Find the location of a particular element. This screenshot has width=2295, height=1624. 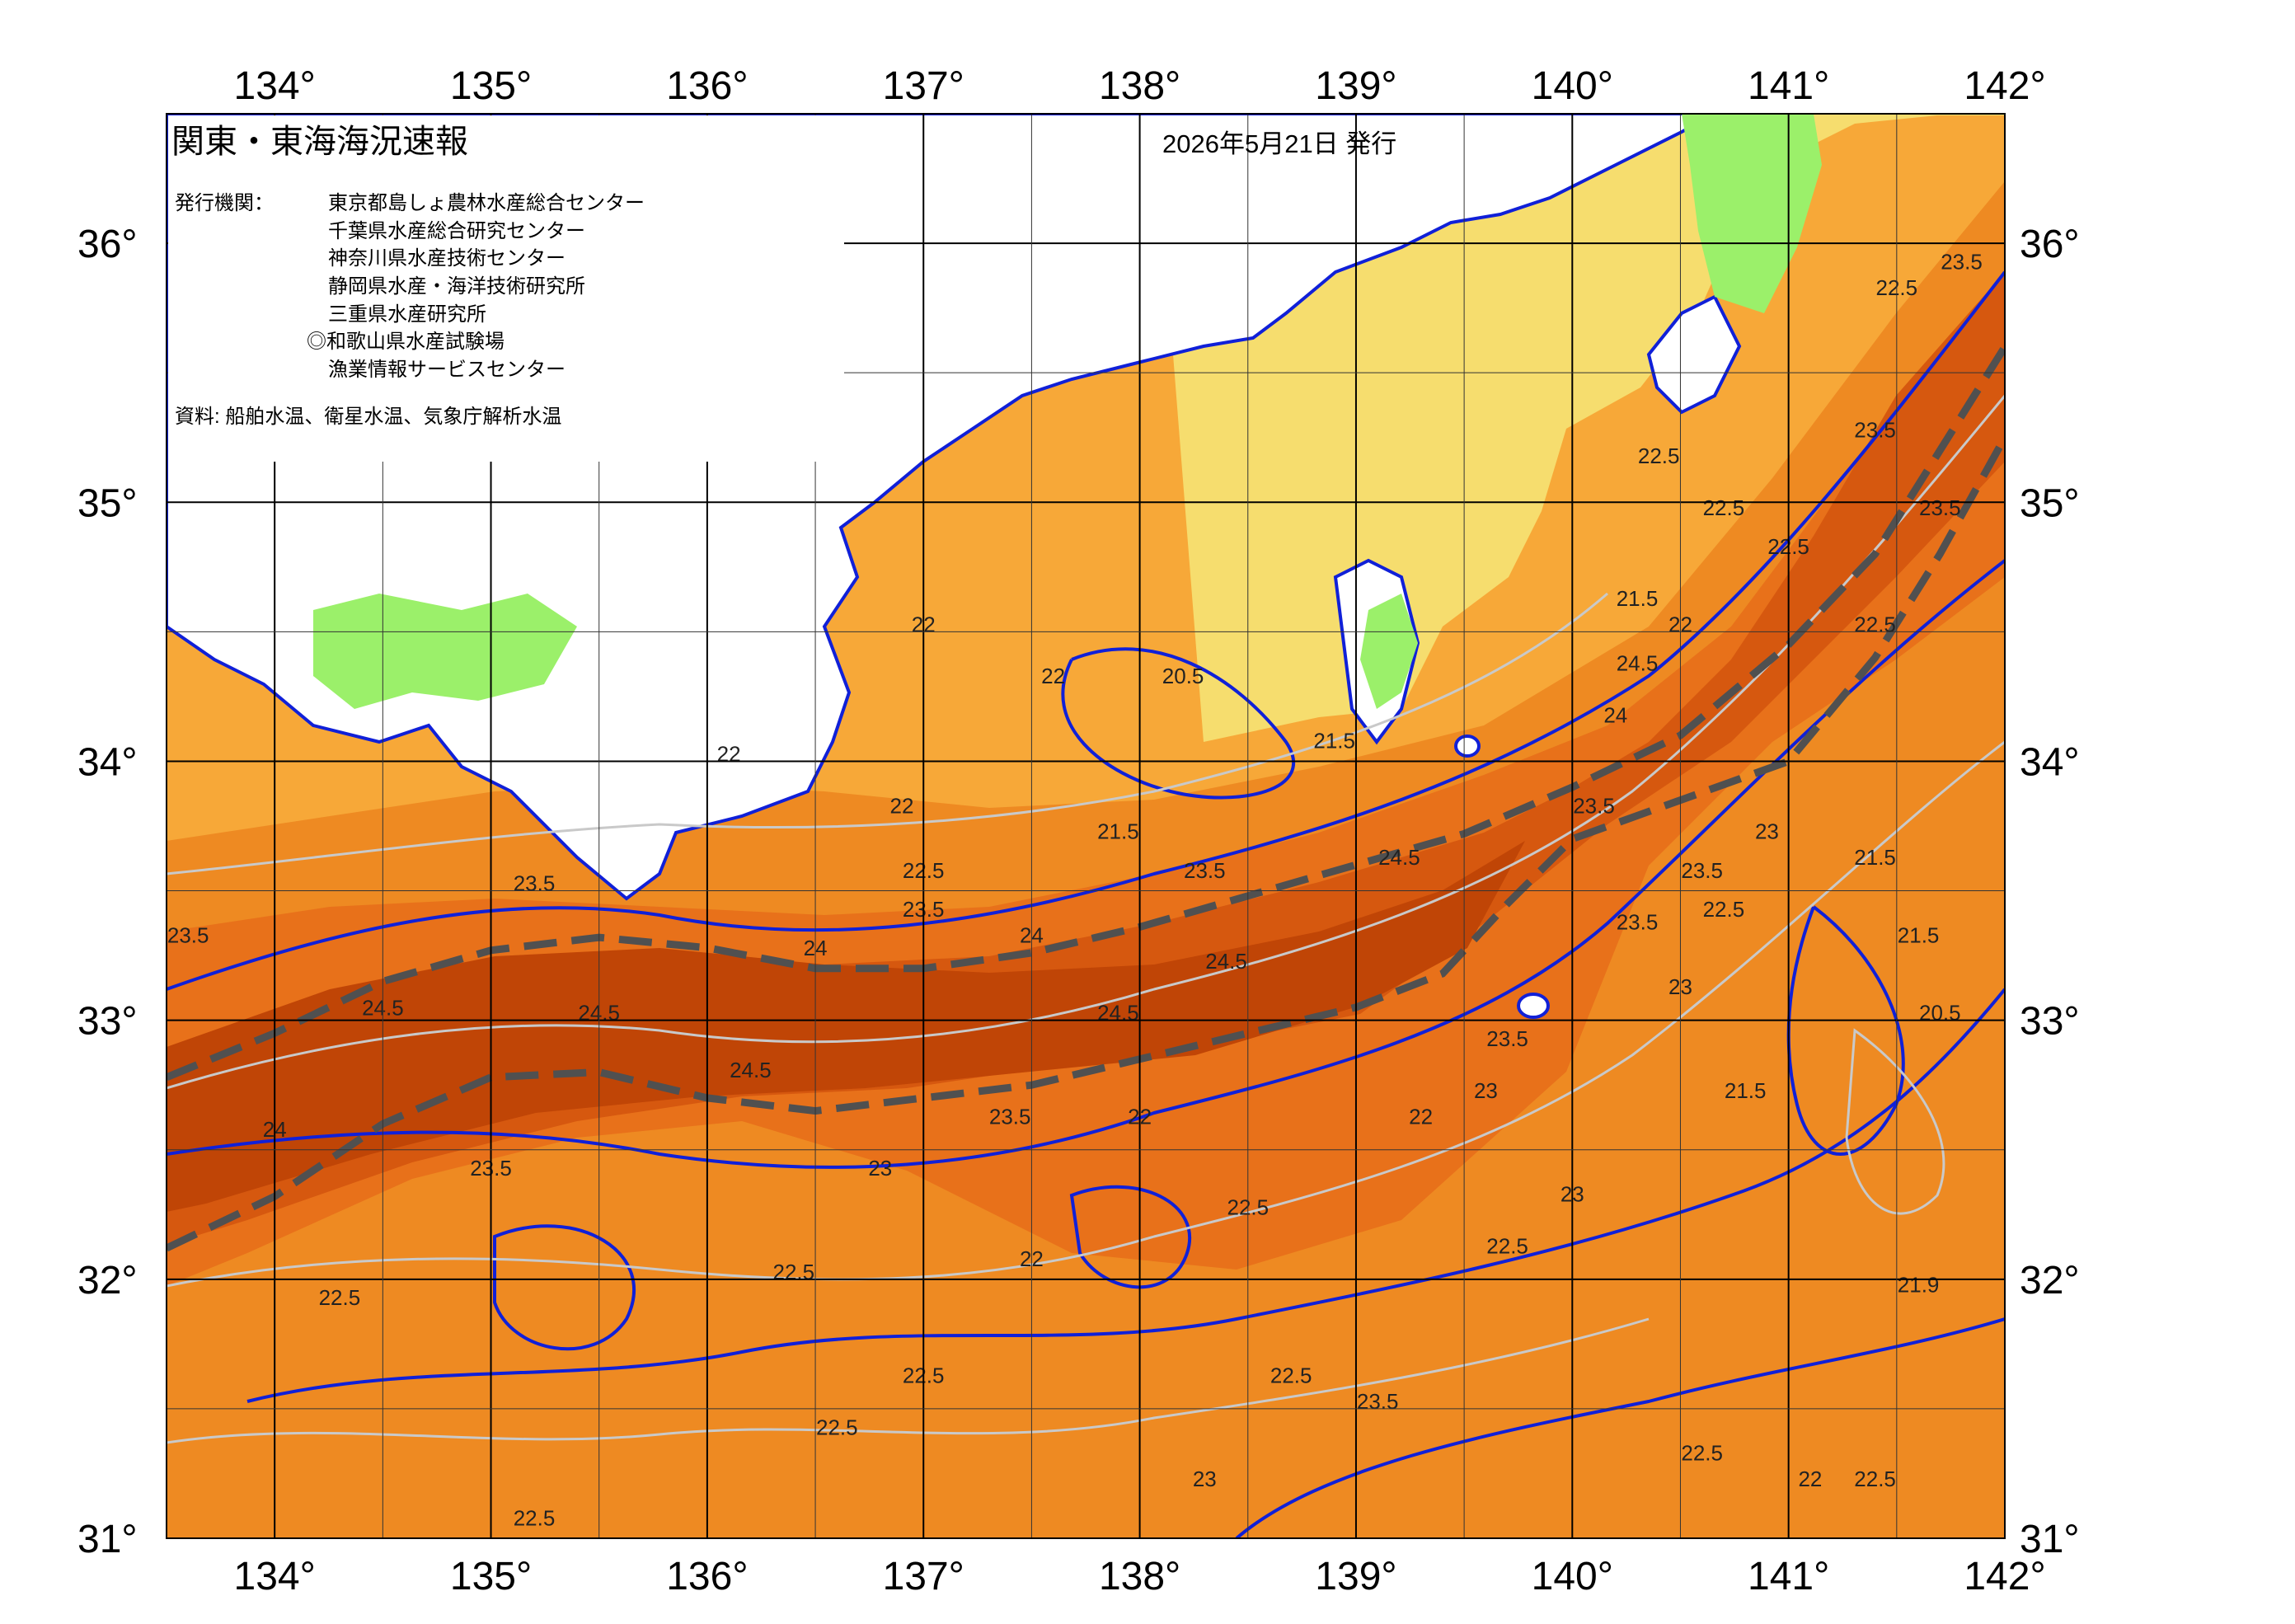

bay-green is located at coordinates (1389, 652).